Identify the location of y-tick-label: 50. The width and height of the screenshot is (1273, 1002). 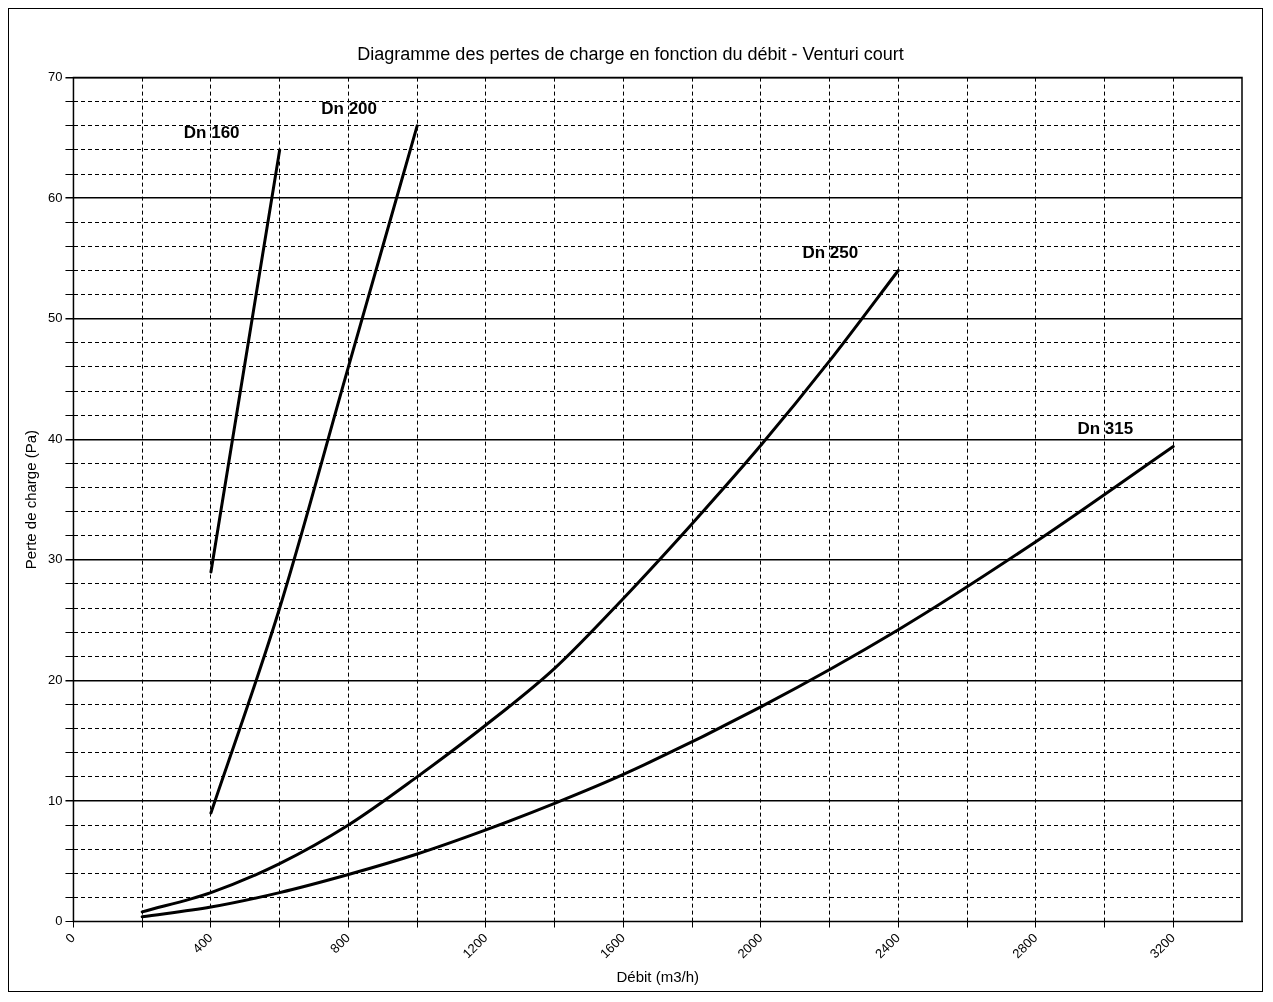
(55, 318).